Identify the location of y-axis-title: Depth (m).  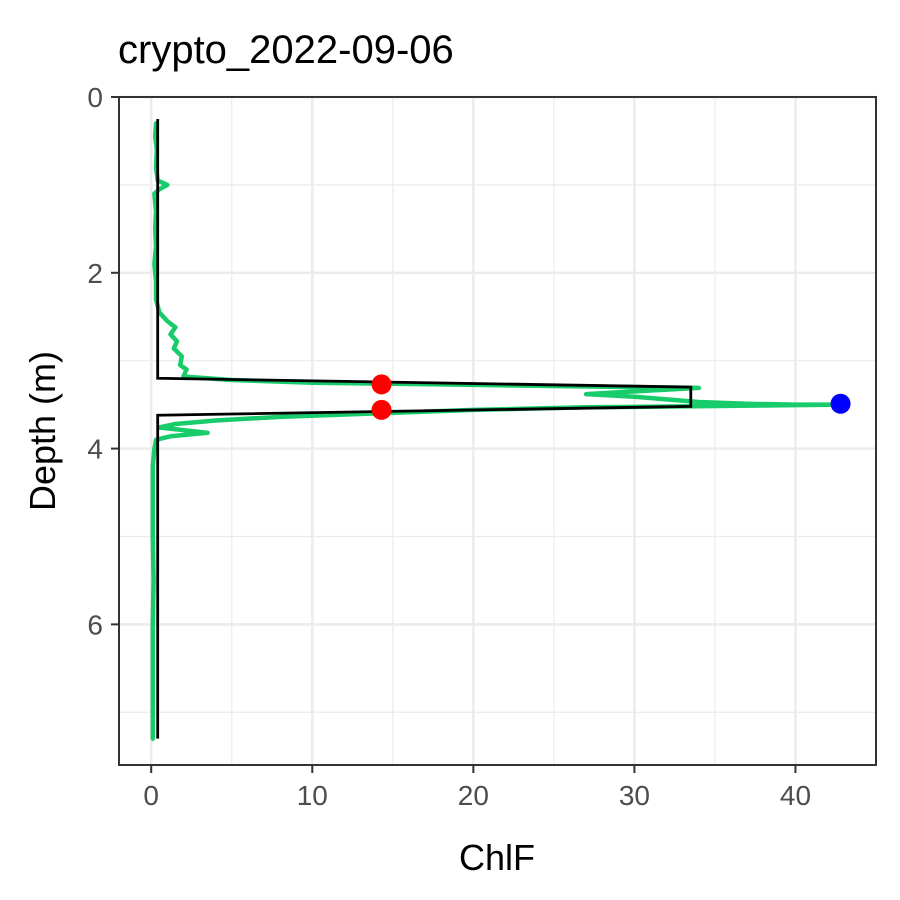
(42, 431).